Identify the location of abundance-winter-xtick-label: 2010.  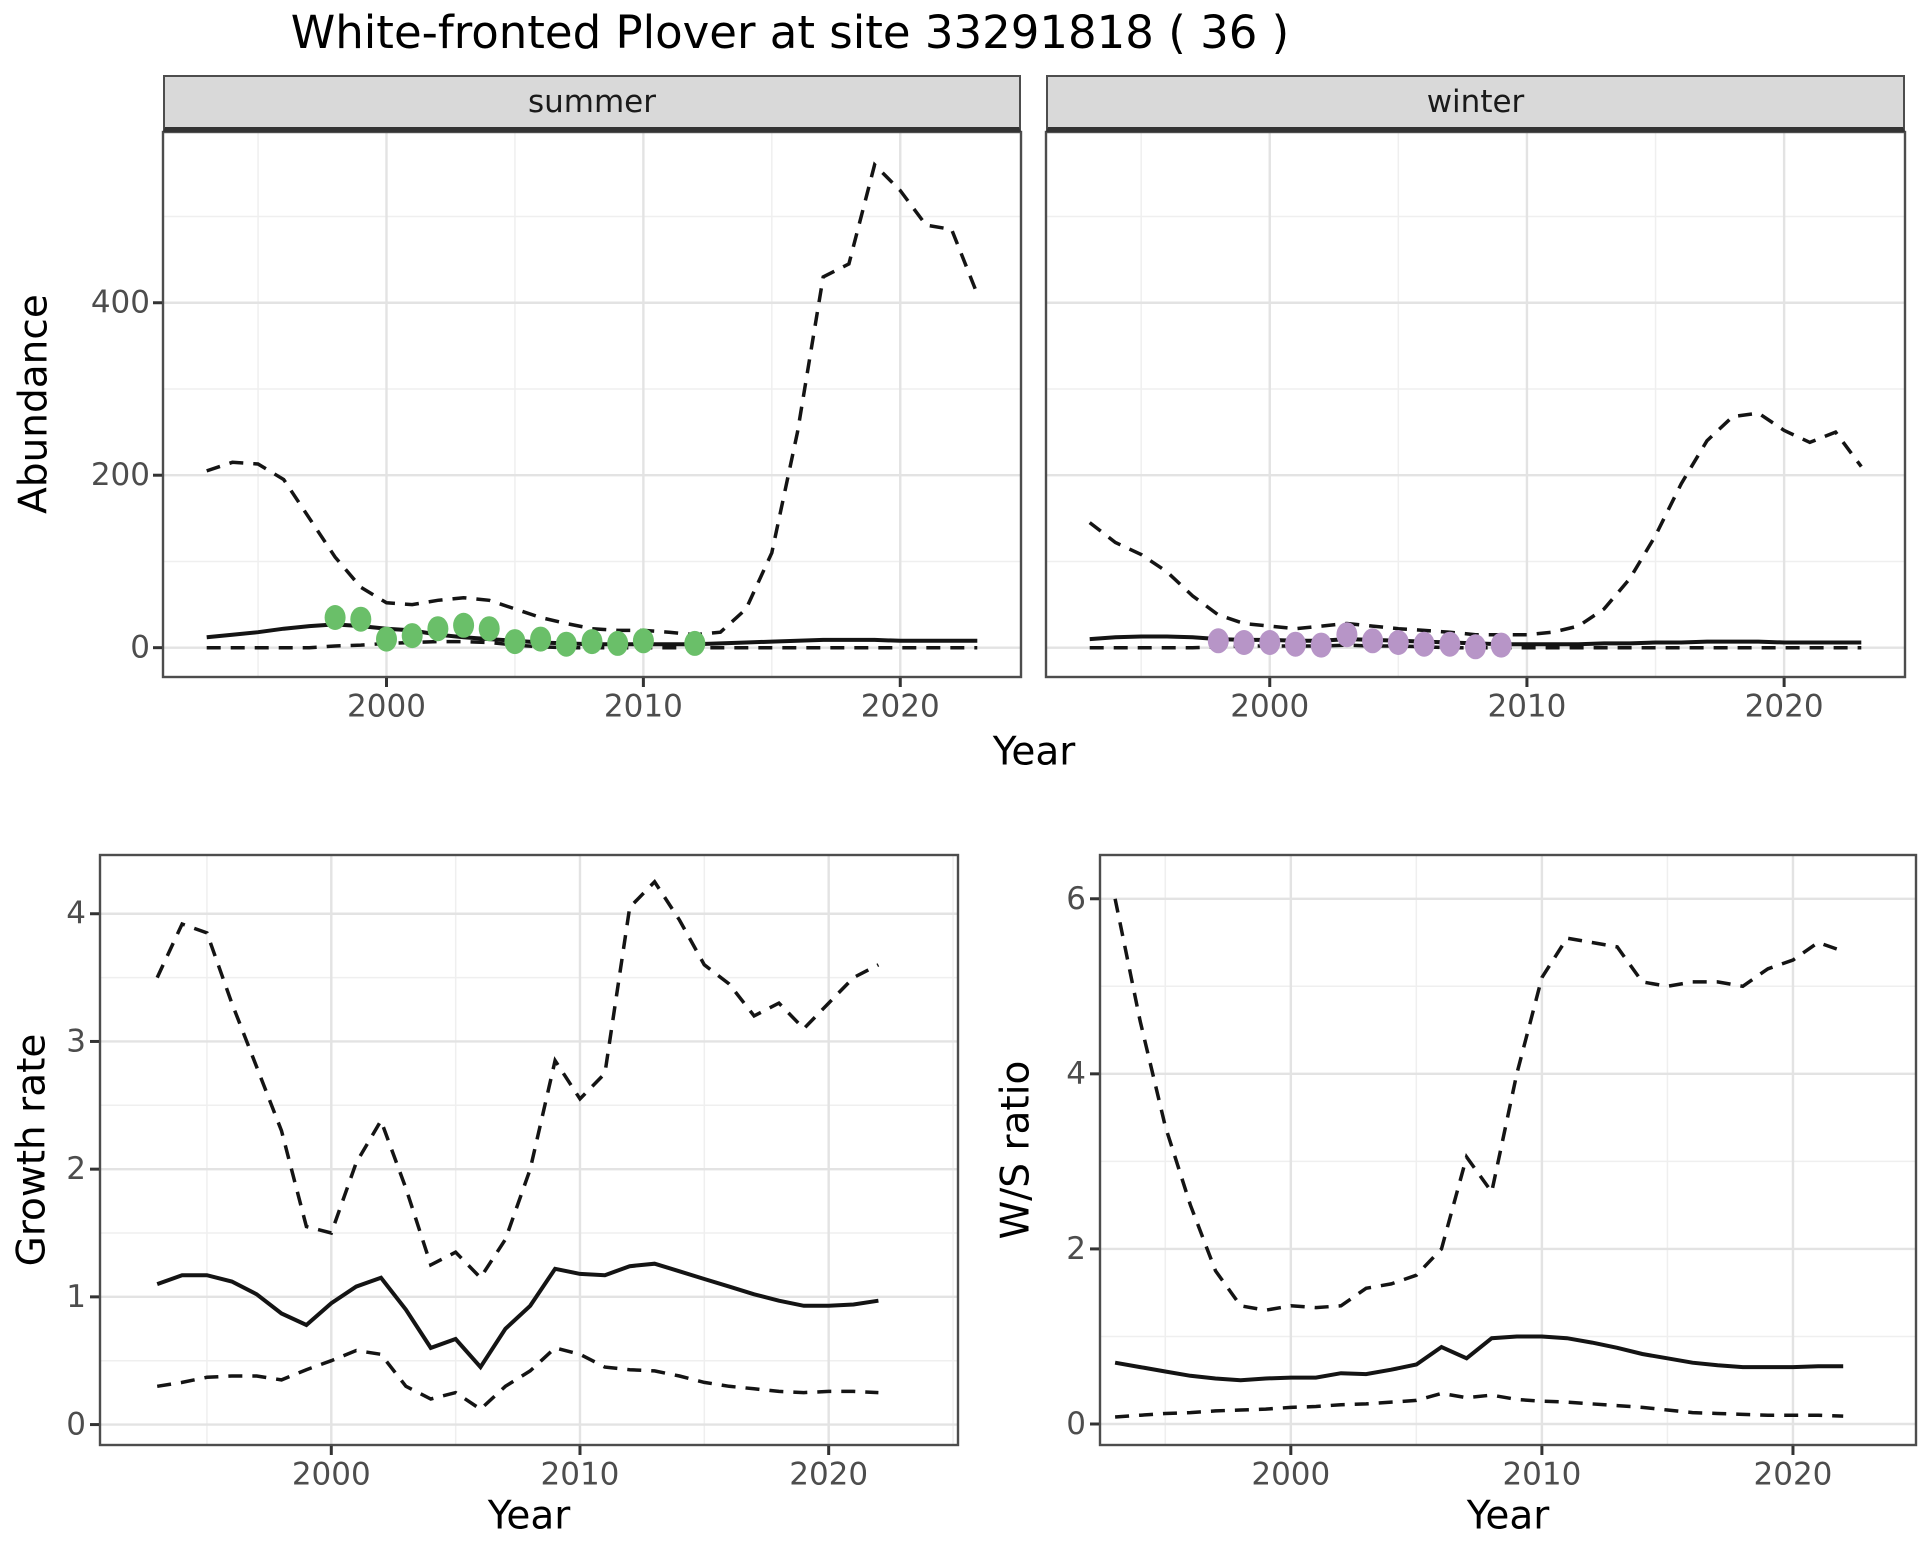
(1526, 706).